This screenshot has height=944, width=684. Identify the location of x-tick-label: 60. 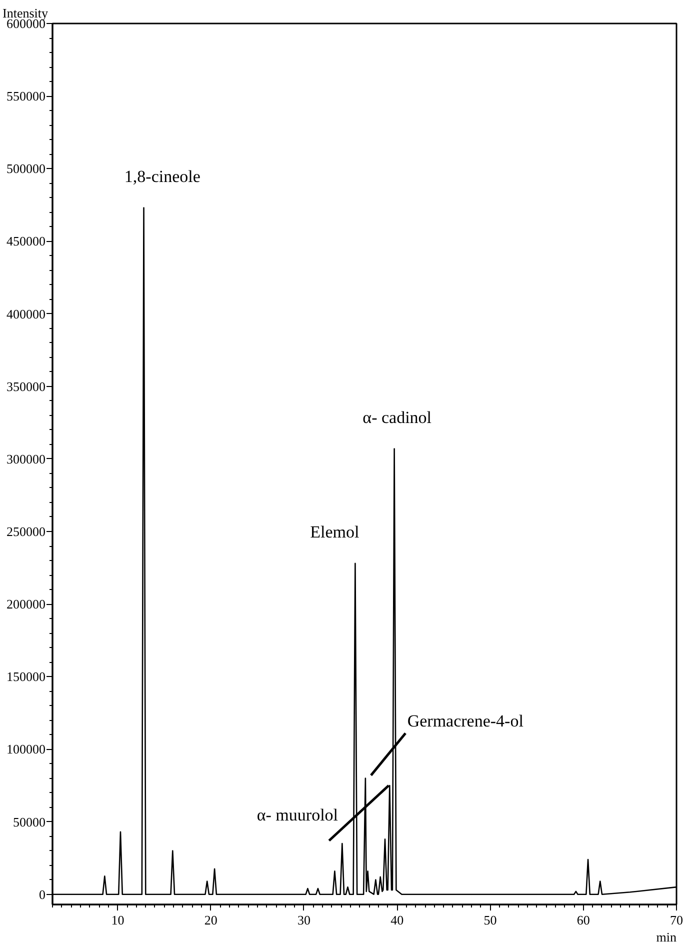
(583, 920).